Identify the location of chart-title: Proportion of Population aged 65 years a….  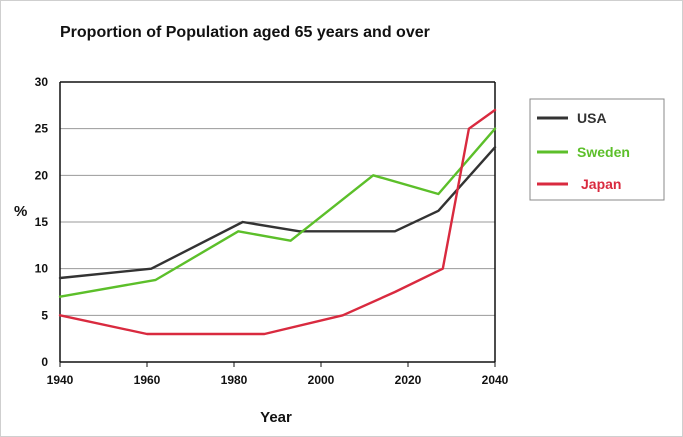
(245, 32).